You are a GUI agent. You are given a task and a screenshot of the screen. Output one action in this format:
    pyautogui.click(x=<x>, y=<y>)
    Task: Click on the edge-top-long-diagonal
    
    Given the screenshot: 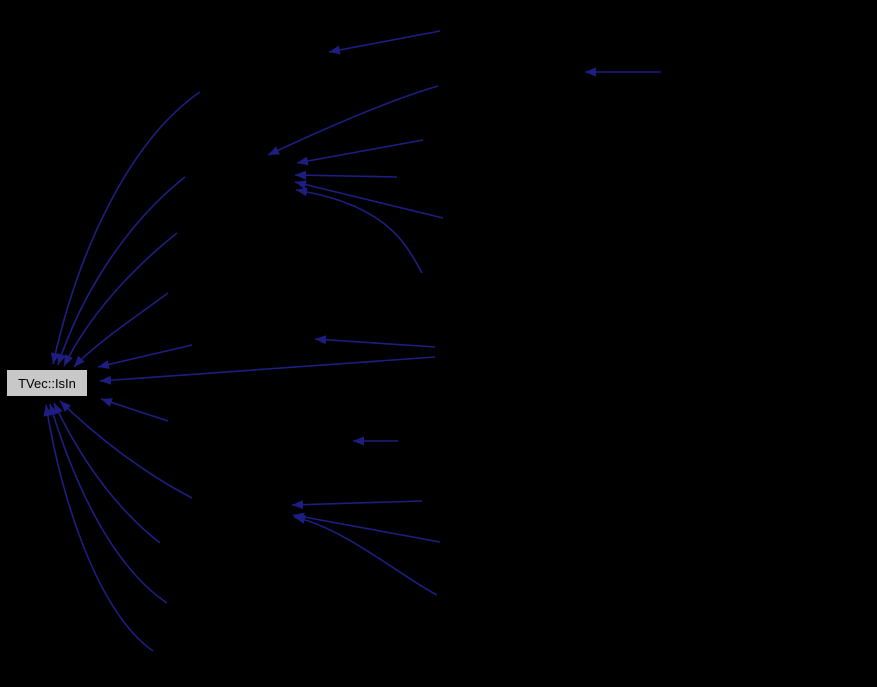 What is the action you would take?
    pyautogui.click(x=384, y=42)
    